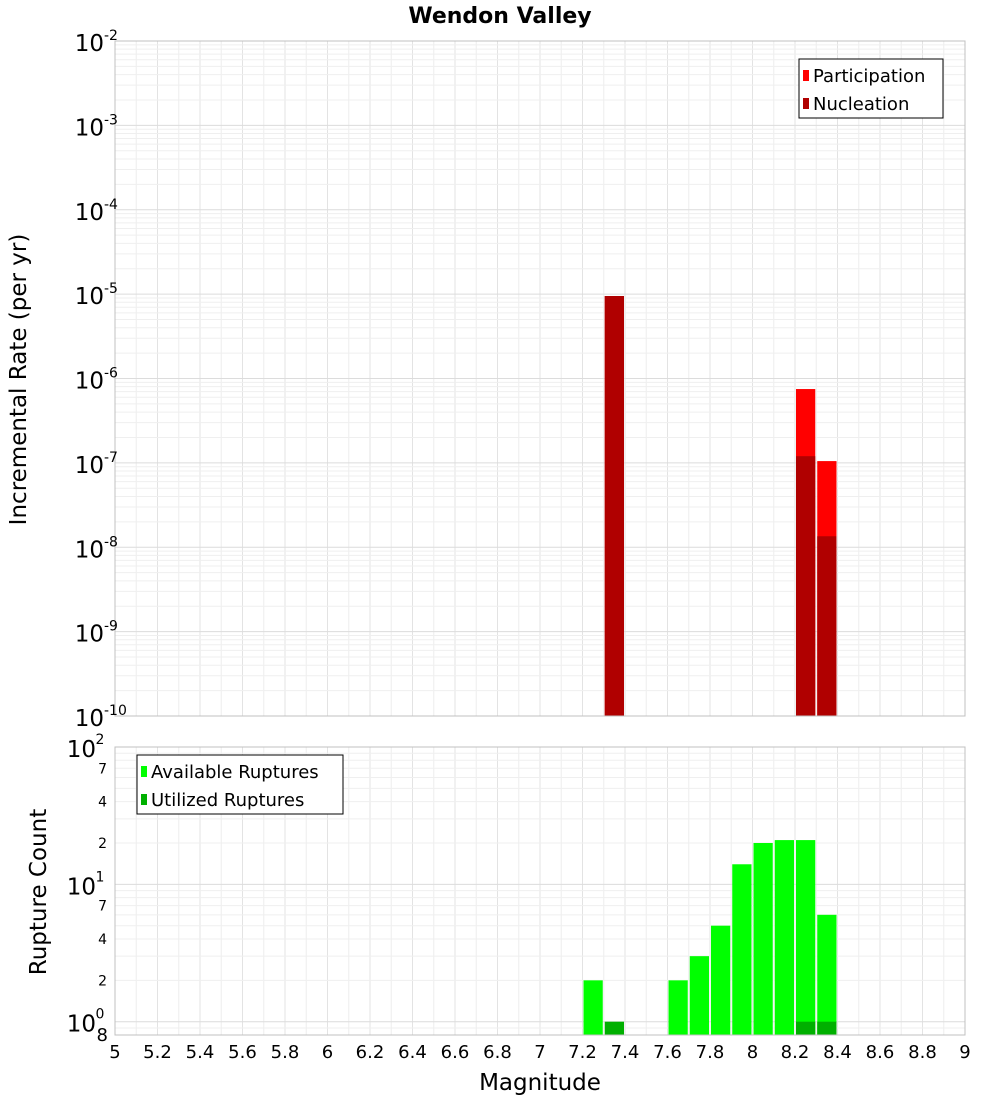 This screenshot has width=1000, height=1100. What do you see at coordinates (111, 627) in the screenshot?
I see `y-tick-exponent: -9` at bounding box center [111, 627].